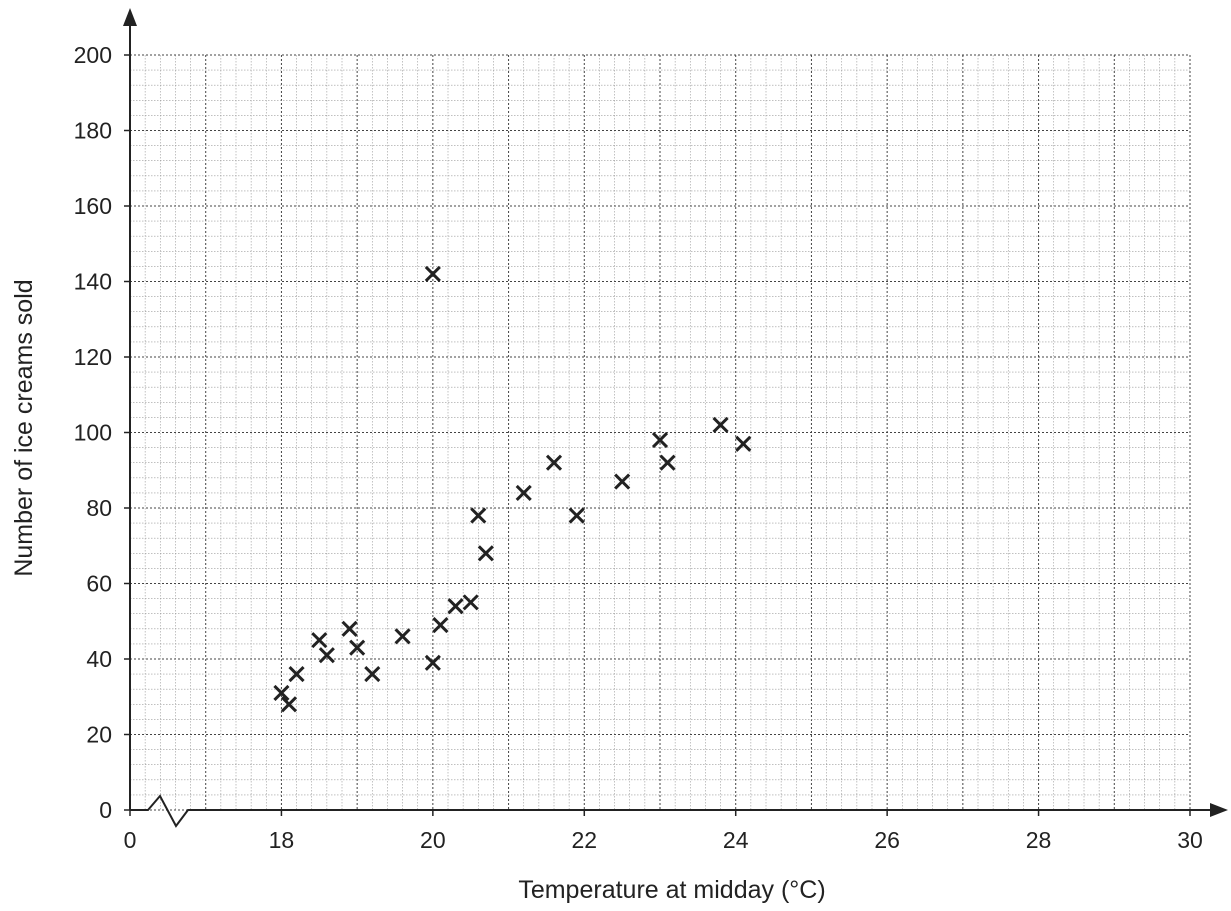 The width and height of the screenshot is (1231, 911). Describe the element at coordinates (282, 840) in the screenshot. I see `x-tick-label: 18` at that location.